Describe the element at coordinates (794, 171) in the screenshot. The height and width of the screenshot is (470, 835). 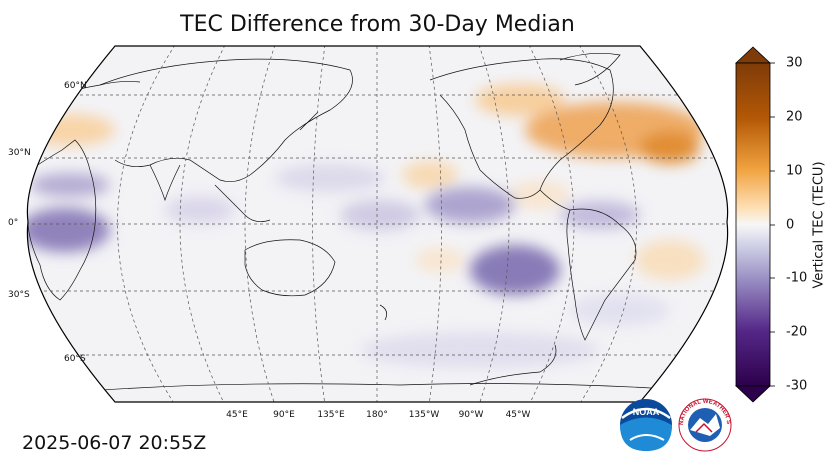
I see `colorbar-tick-10: 10` at that location.